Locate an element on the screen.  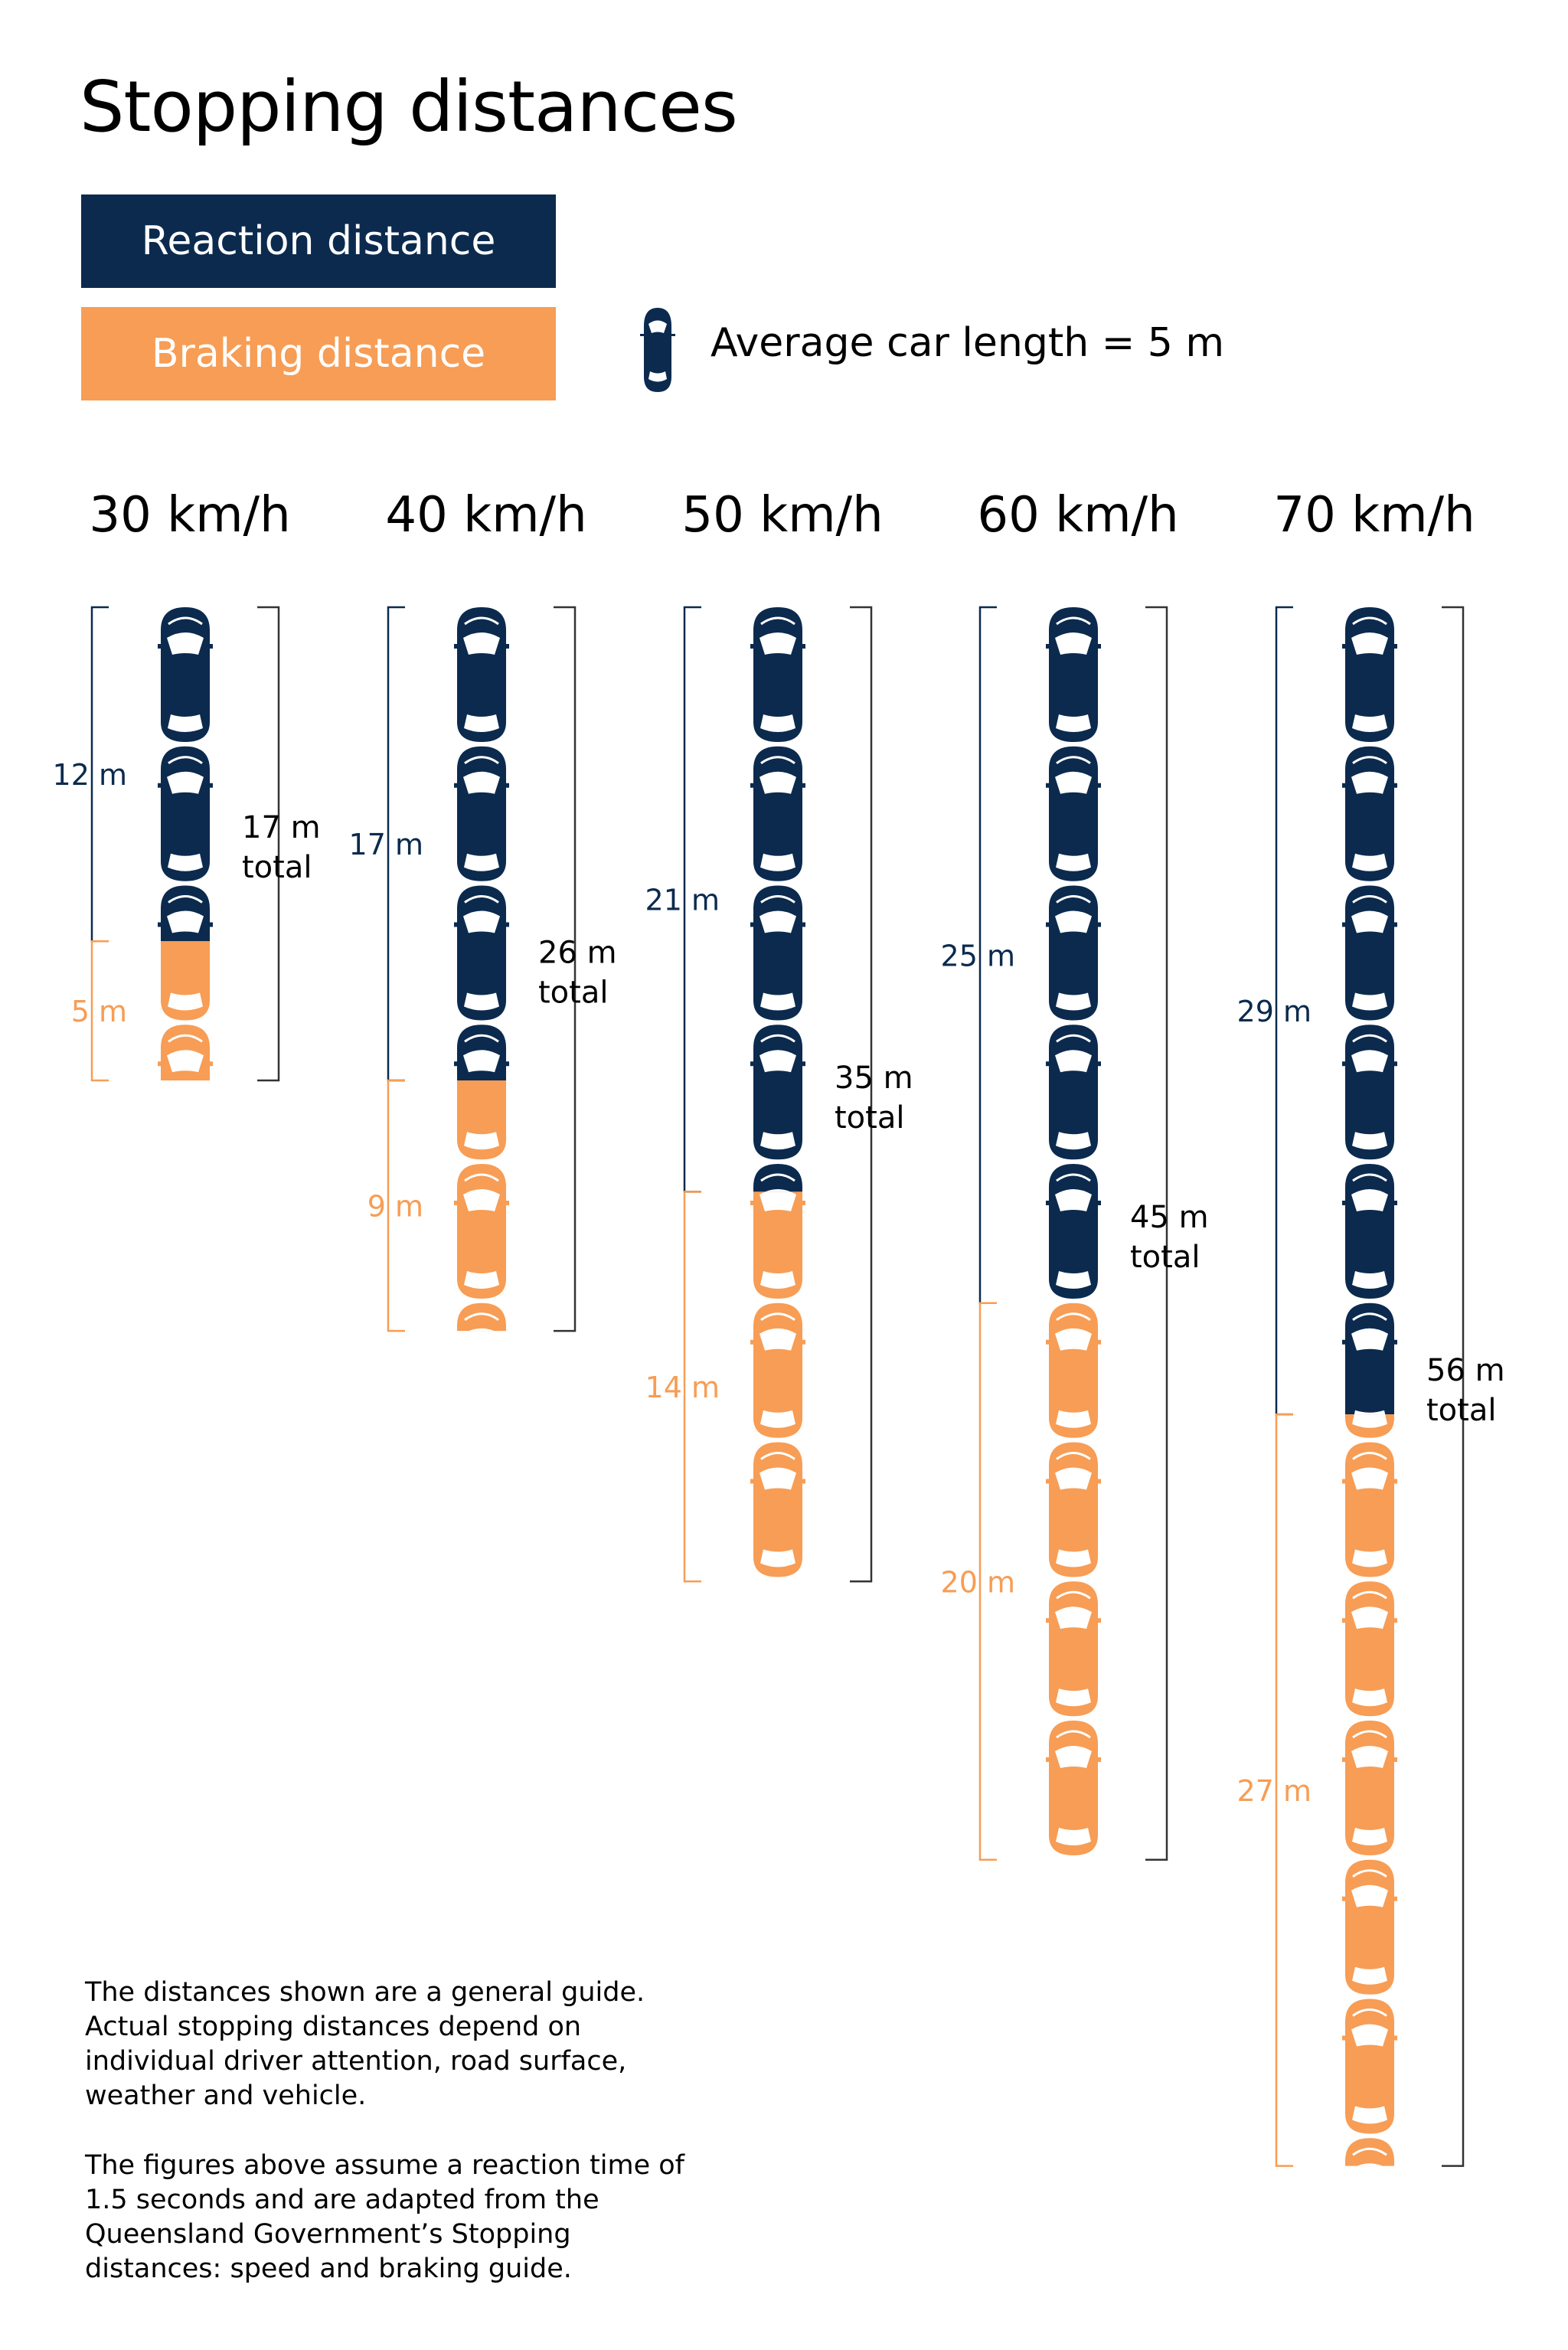
reaction-label: 29 m is located at coordinates (1274, 1011).